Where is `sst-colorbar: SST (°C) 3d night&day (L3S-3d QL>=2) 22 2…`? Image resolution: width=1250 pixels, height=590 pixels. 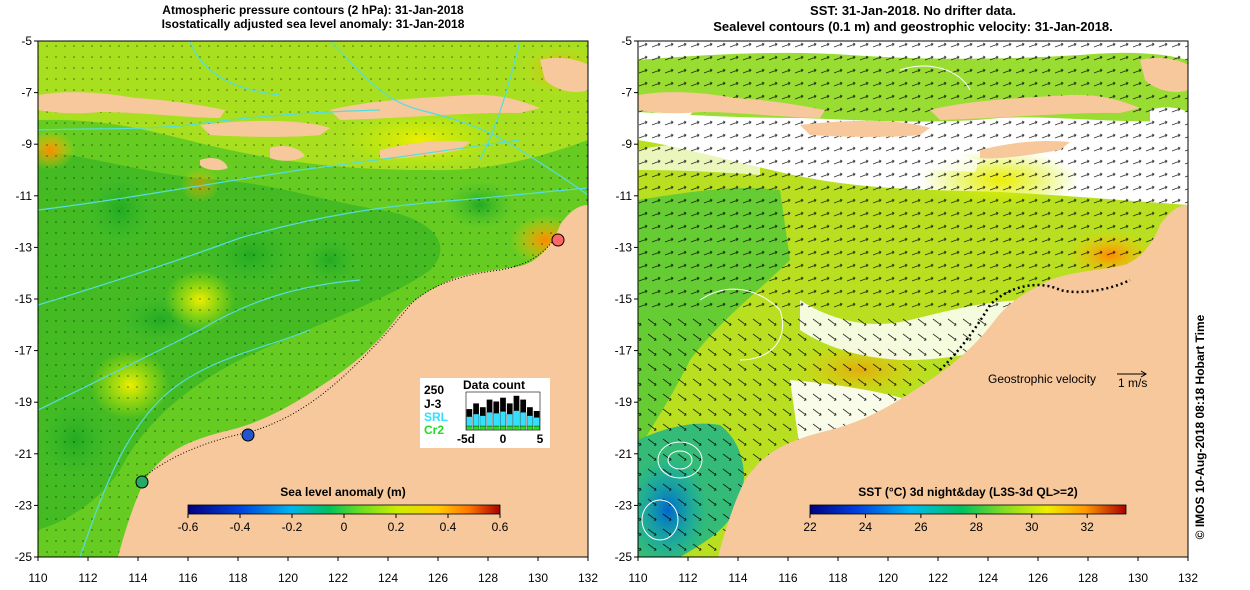
sst-colorbar: SST (°C) 3d night&day (L3S-3d QL>=2) 22 2… is located at coordinates (965, 509).